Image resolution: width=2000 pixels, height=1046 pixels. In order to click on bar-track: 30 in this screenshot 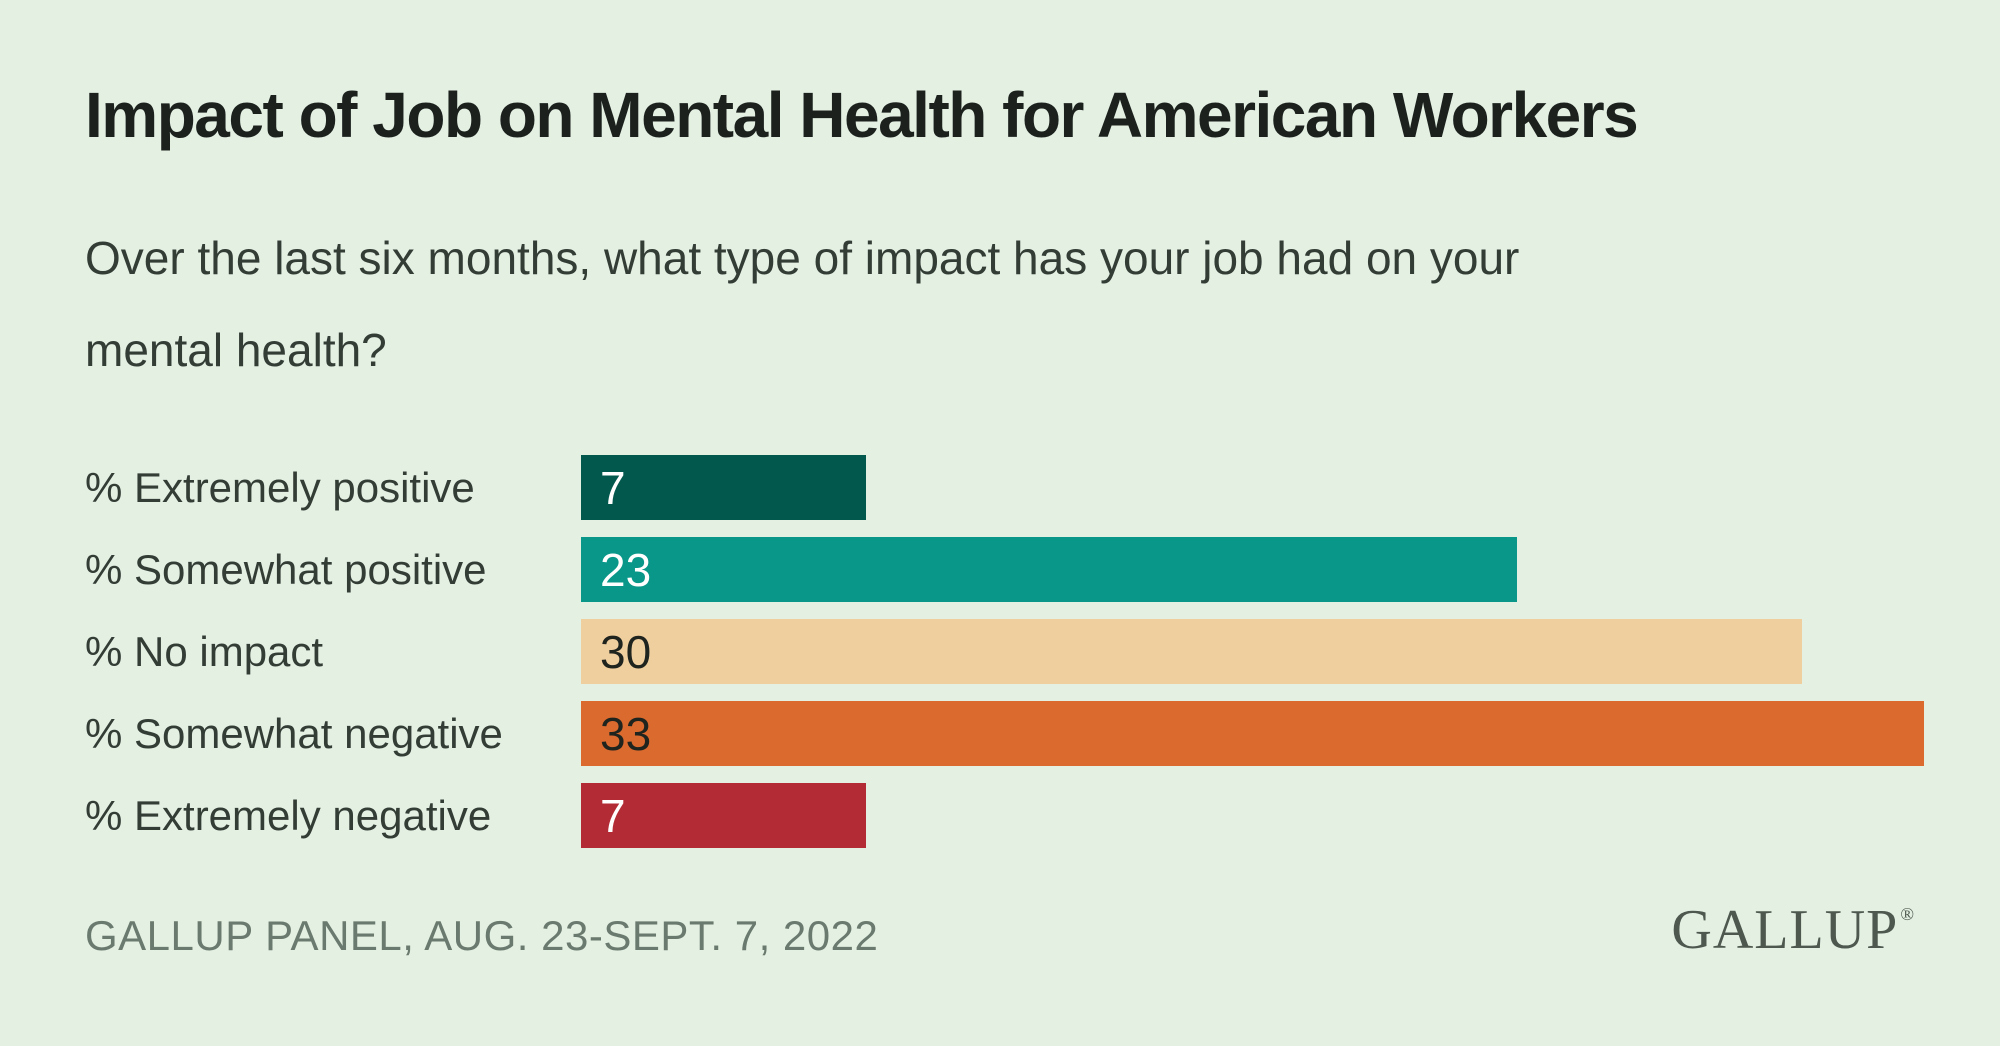, I will do `click(1252, 651)`.